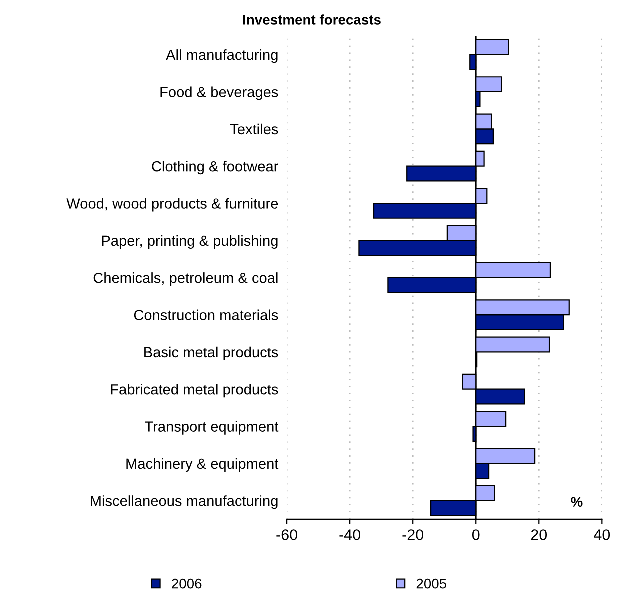 Image resolution: width=624 pixels, height=604 pixels. I want to click on y-tick-label: Fabricated metal products, so click(194, 391).